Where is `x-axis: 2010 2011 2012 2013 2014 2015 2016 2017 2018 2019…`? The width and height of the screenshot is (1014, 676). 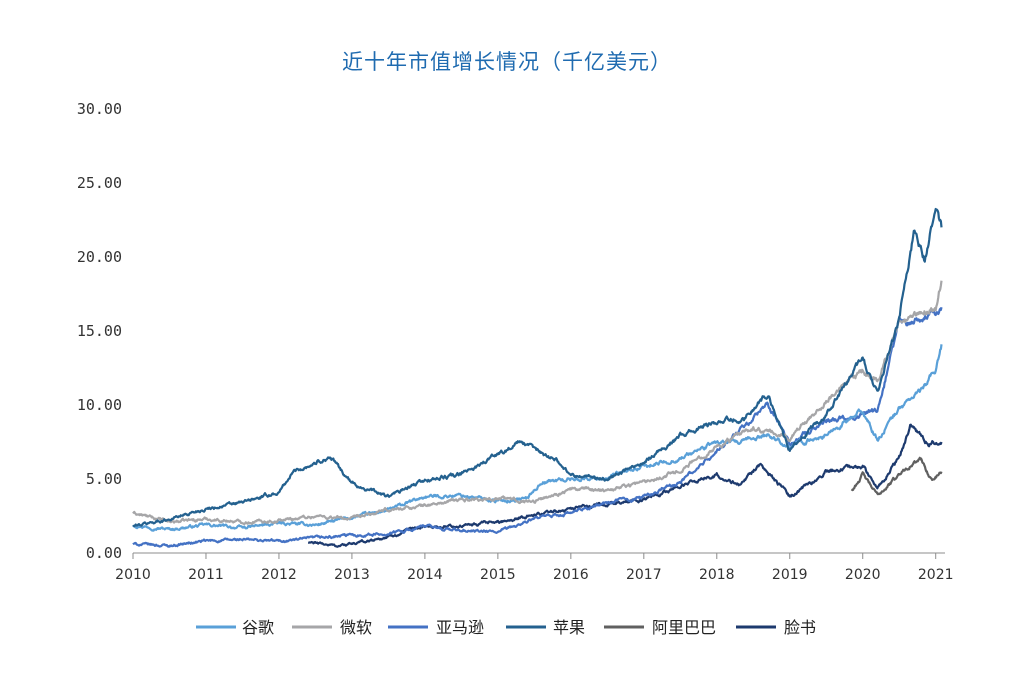 x-axis: 2010 2011 2012 2013 2014 2015 2016 2017 2018 2019… is located at coordinates (534, 567).